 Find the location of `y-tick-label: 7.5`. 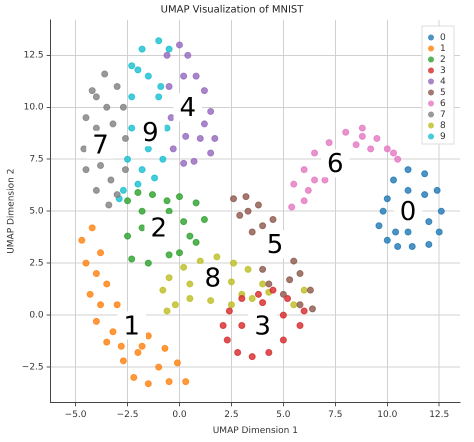

y-tick-label: 7.5 is located at coordinates (36, 159).